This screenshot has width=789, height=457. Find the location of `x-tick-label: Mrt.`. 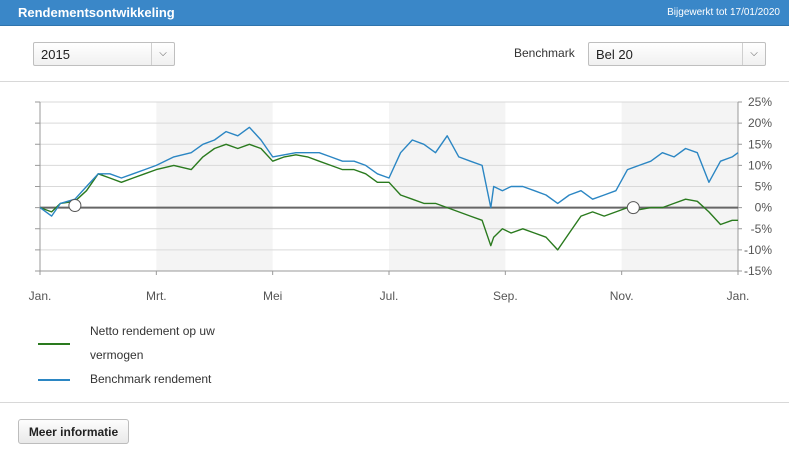

x-tick-label: Mrt. is located at coordinates (156, 296).